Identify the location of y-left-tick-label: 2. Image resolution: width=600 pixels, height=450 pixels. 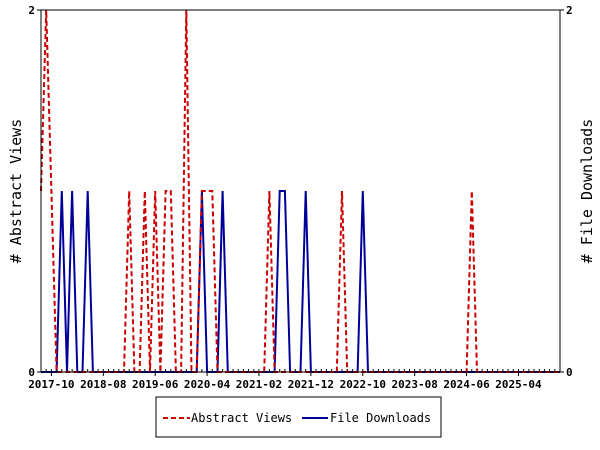
(31, 10).